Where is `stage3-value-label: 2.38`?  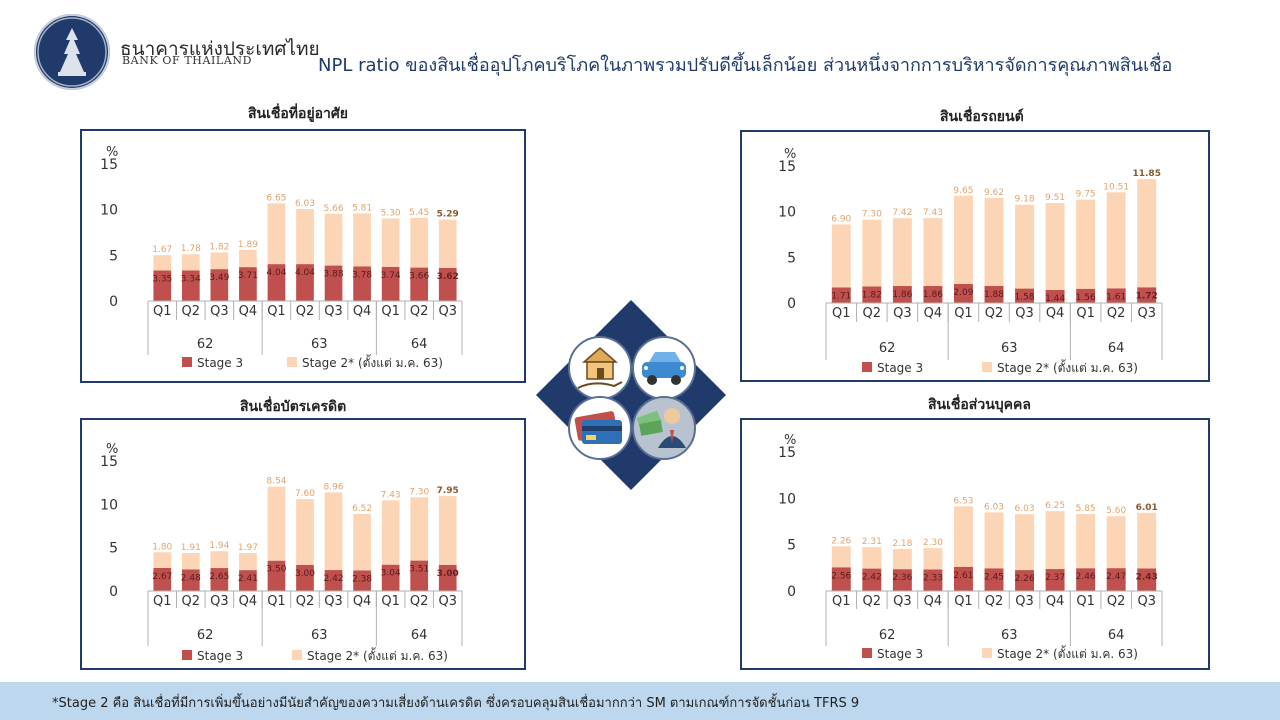
stage3-value-label: 2.38 is located at coordinates (362, 579).